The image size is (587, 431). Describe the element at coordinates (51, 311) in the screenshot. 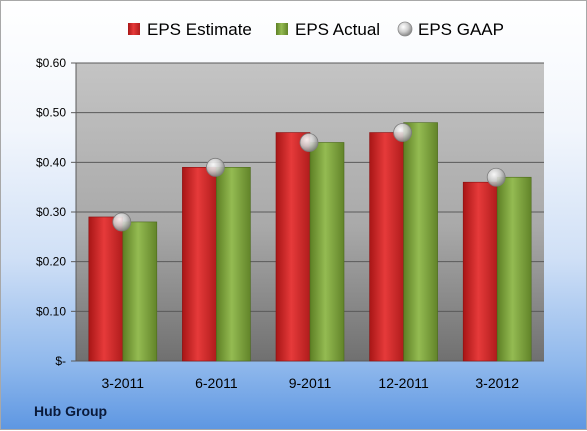

I see `y-tick-label: $0.10` at that location.